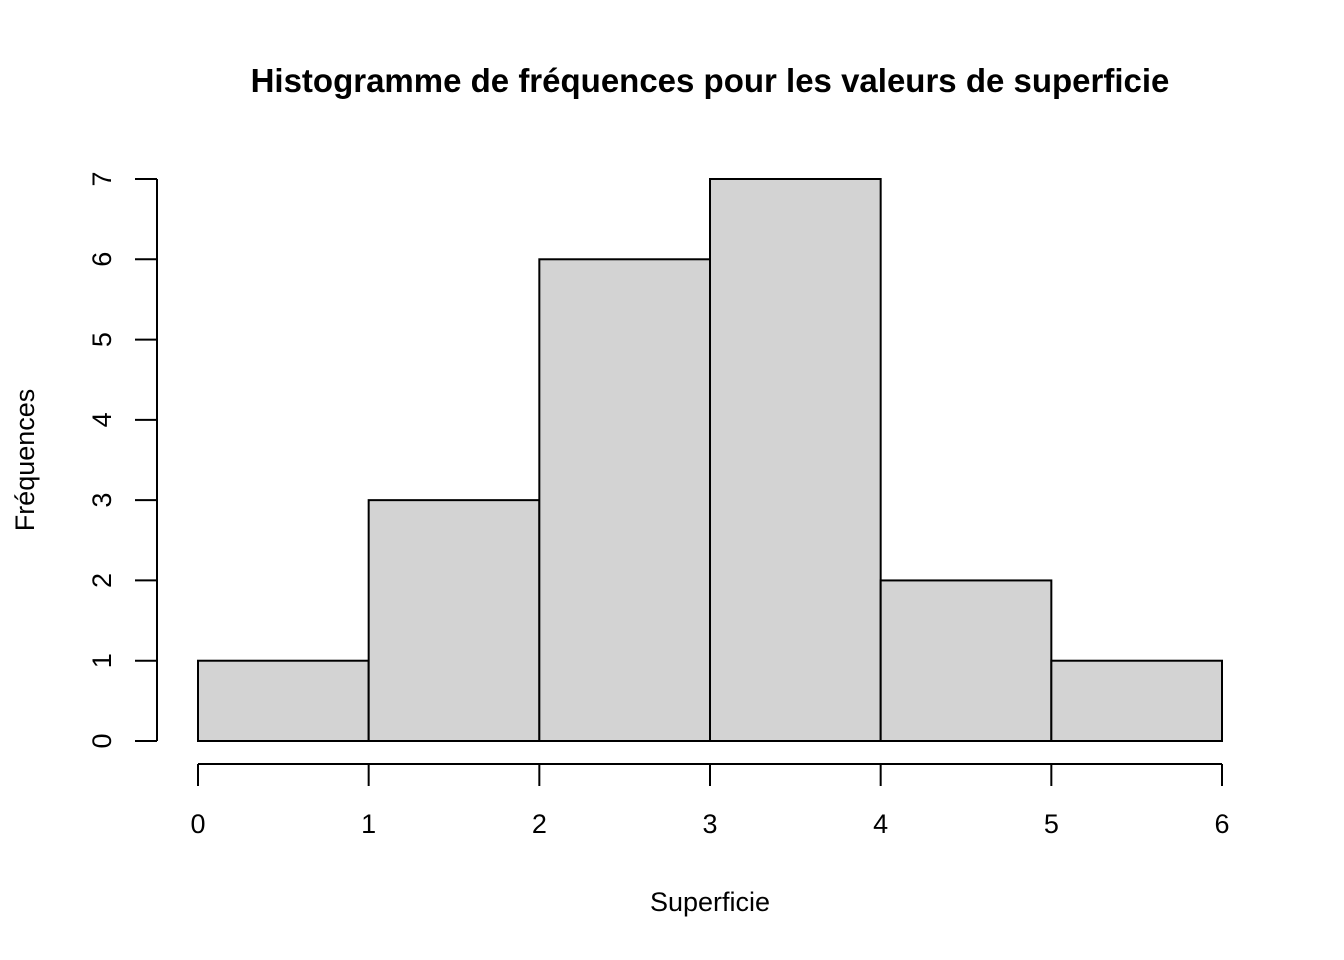 This screenshot has height=960, width=1344. I want to click on y-tick-label-6: 6, so click(102, 259).